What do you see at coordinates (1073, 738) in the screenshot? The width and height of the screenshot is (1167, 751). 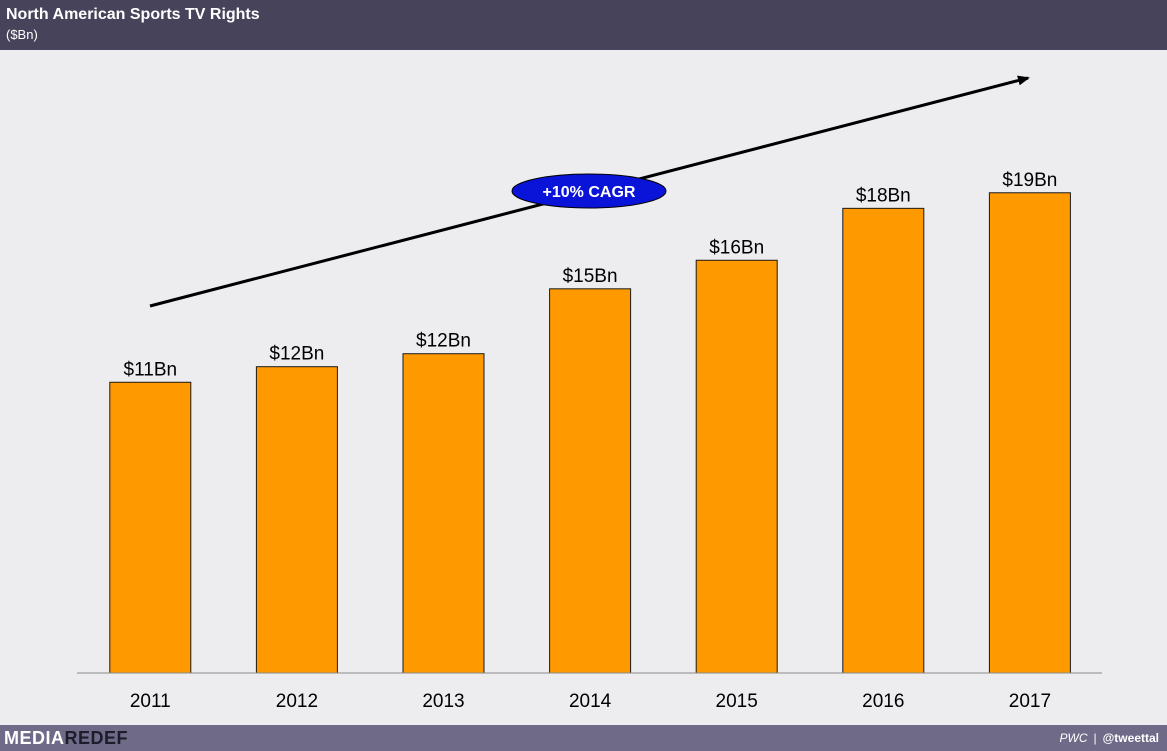 I see `source-name: PWC` at bounding box center [1073, 738].